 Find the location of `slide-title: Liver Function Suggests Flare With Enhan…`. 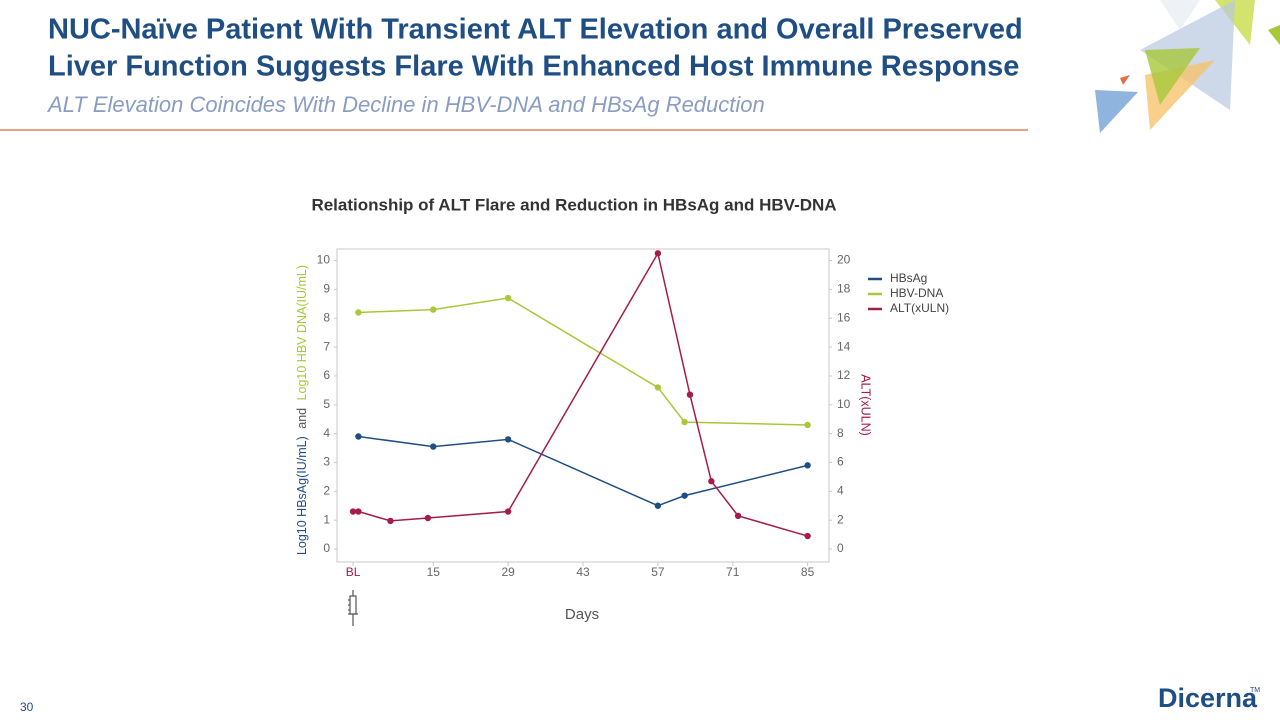

slide-title: Liver Function Suggests Flare With Enhan… is located at coordinates (533, 67).